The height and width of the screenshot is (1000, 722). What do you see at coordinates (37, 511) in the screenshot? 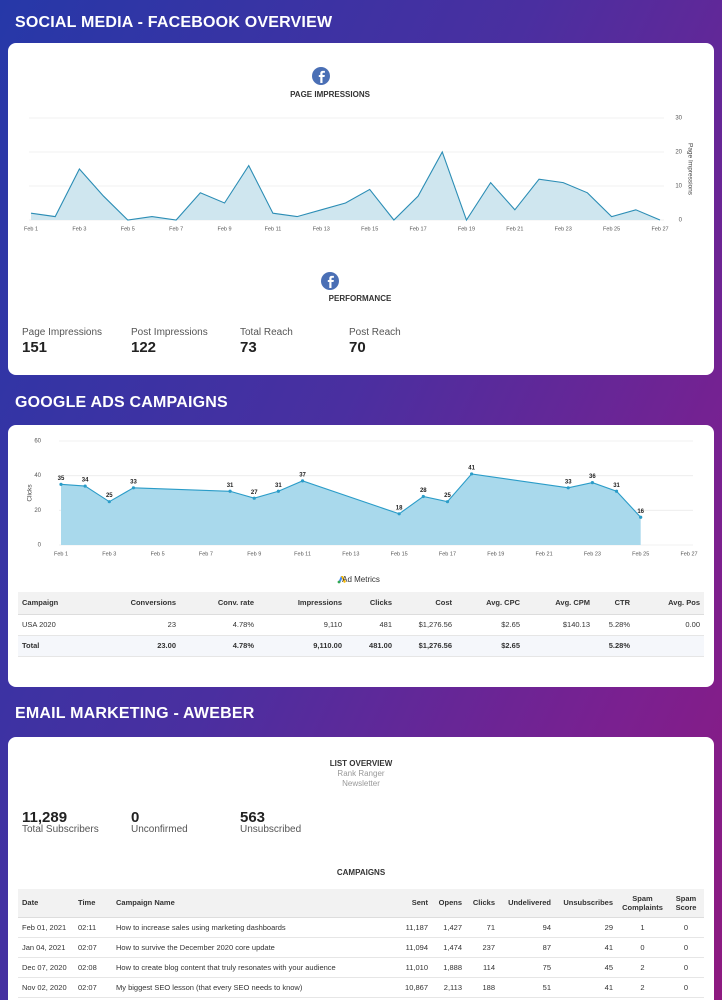
I see `y-tick-label: 20` at bounding box center [37, 511].